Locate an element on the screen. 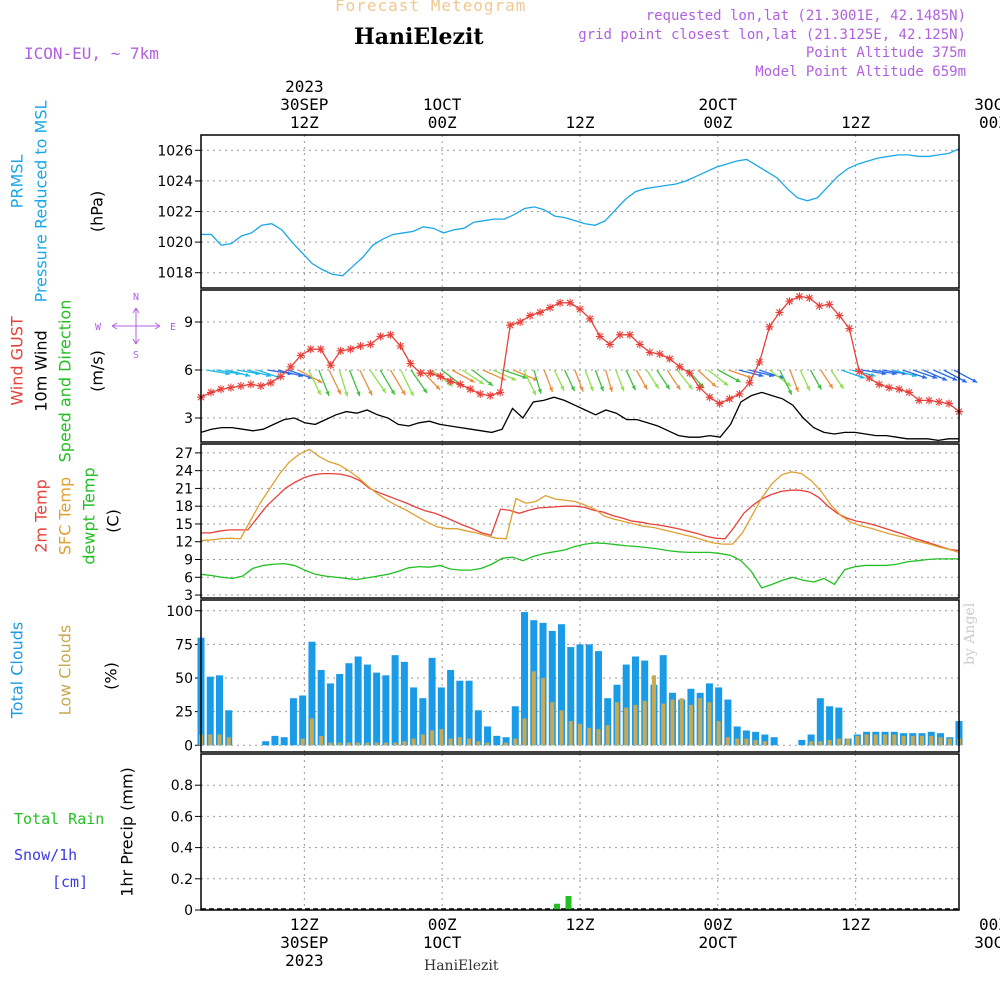 Image resolution: width=1000 pixels, height=1000 pixels. panel-unit-precip: 1hr Precip (mm) is located at coordinates (127, 832).